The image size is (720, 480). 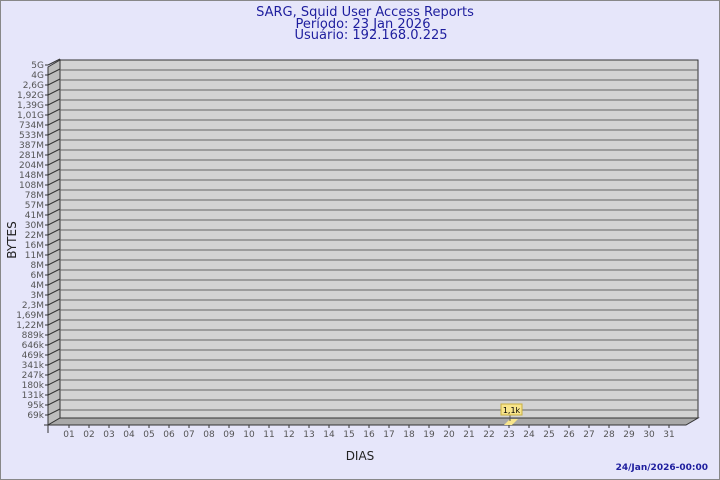 What do you see at coordinates (609, 435) in the screenshot?
I see `x-tick-label: 28` at bounding box center [609, 435].